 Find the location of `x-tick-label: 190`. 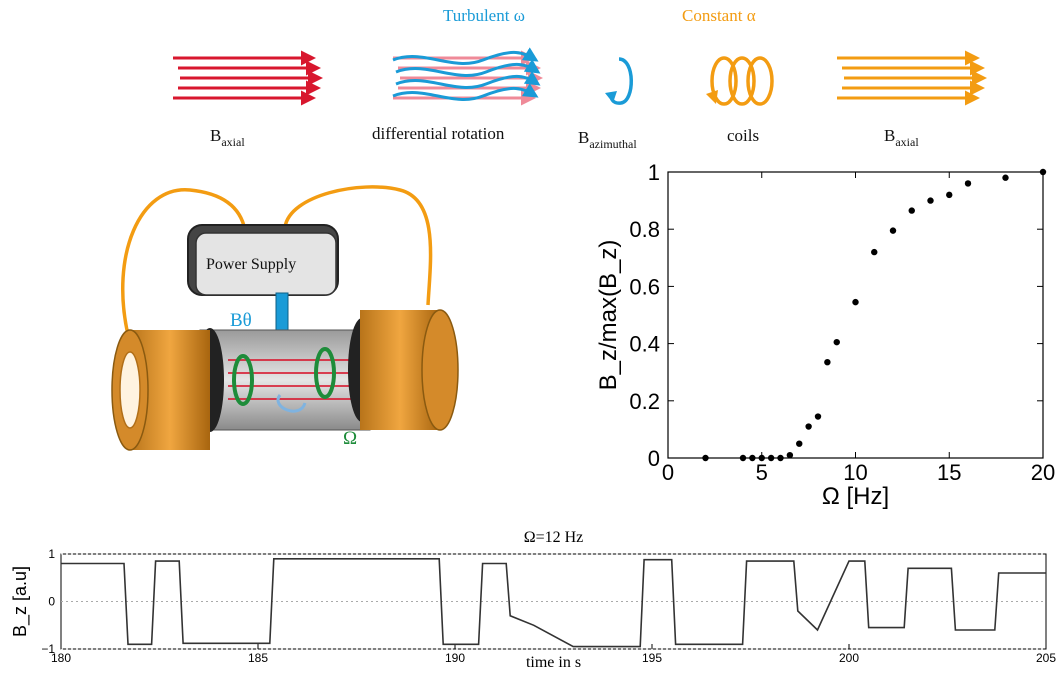

x-tick-label: 190 is located at coordinates (455, 658).